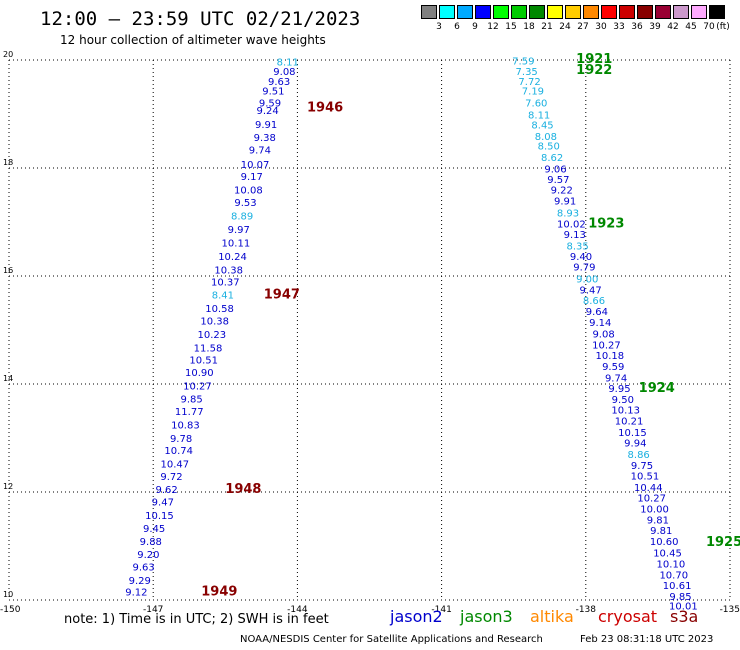  What do you see at coordinates (584, 268) in the screenshot?
I see `wave-height-value: 9.79` at bounding box center [584, 268].